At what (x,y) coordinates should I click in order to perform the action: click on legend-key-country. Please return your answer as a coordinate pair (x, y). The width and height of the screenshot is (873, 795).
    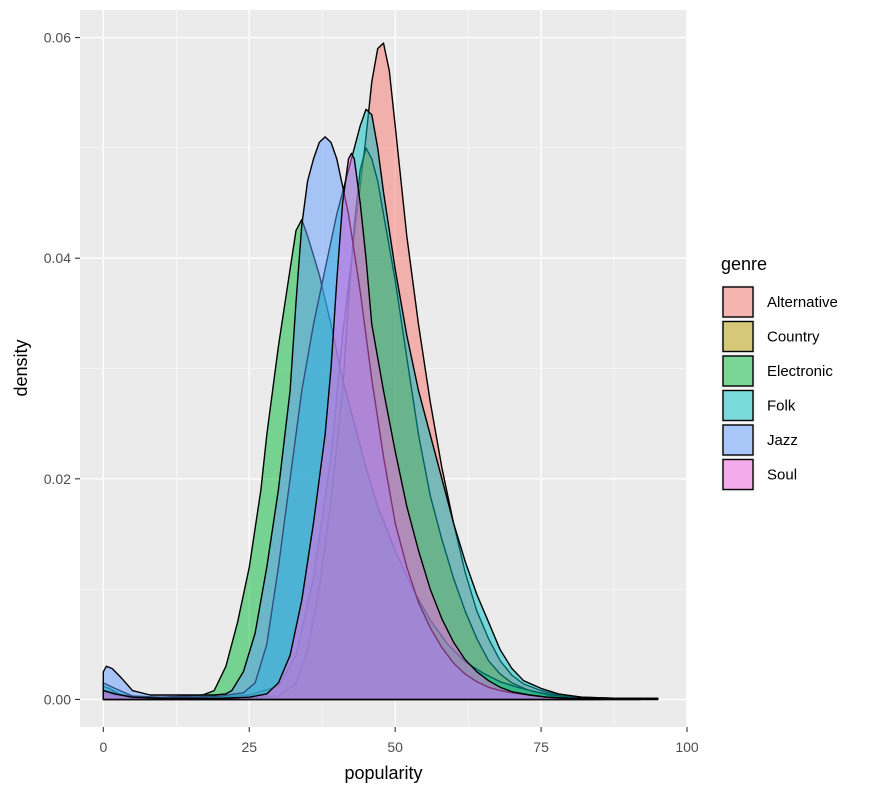
    Looking at the image, I should click on (738, 336).